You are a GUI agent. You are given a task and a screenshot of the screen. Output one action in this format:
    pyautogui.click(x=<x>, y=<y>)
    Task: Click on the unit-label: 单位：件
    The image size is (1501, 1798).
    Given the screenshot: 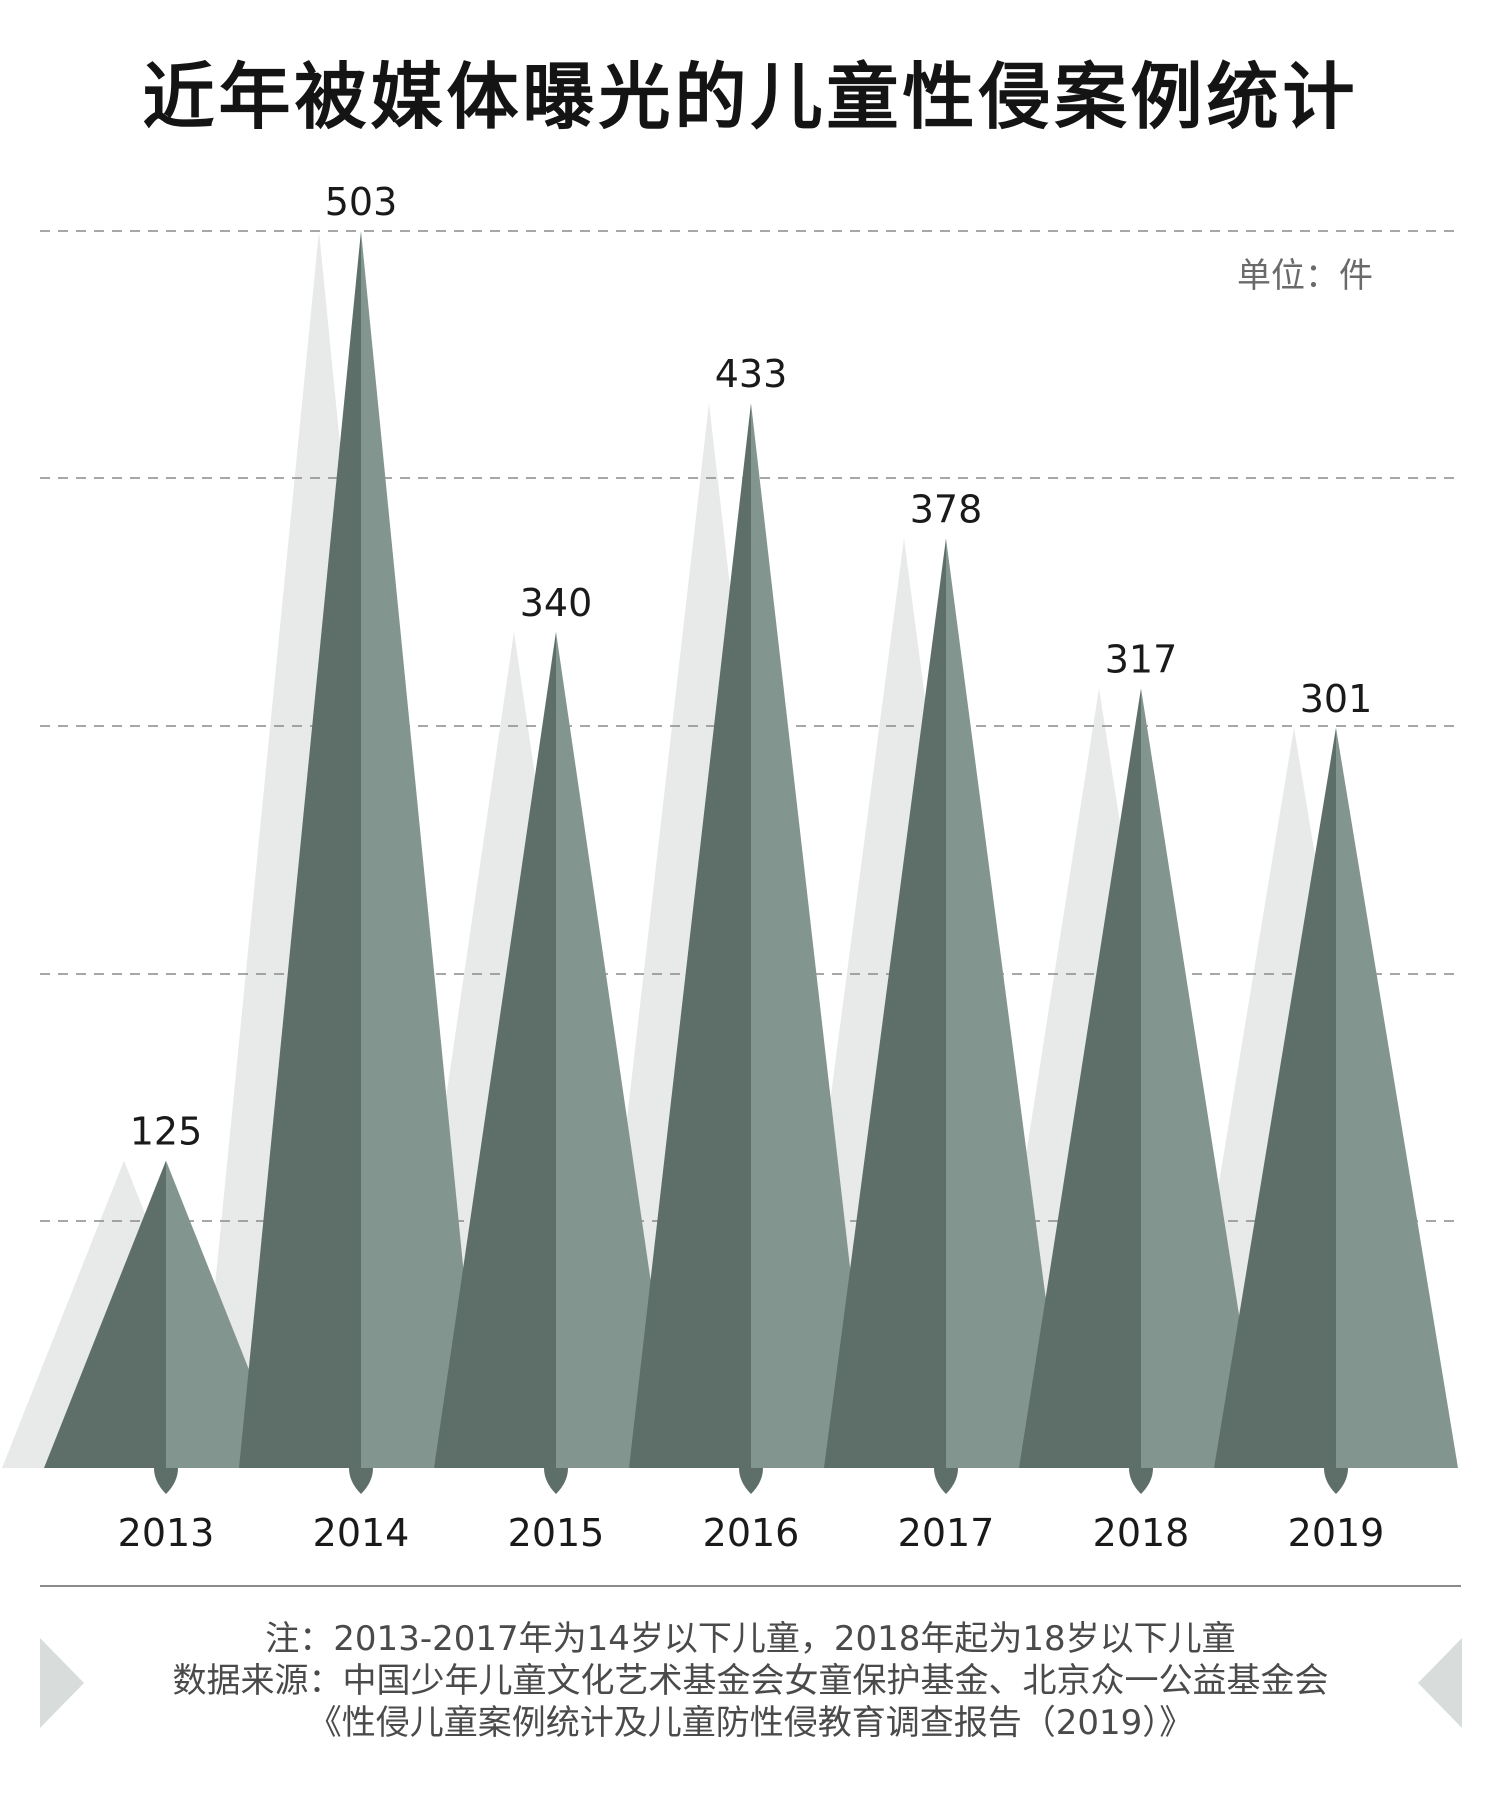 What is the action you would take?
    pyautogui.click(x=1305, y=276)
    